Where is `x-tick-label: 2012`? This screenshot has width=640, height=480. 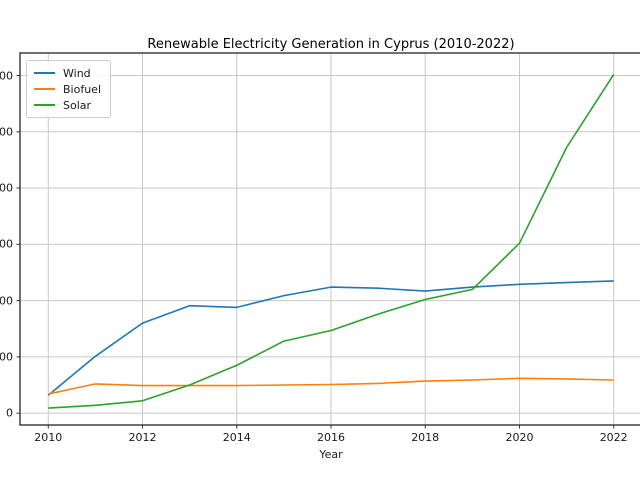 x-tick-label: 2012 is located at coordinates (142, 437).